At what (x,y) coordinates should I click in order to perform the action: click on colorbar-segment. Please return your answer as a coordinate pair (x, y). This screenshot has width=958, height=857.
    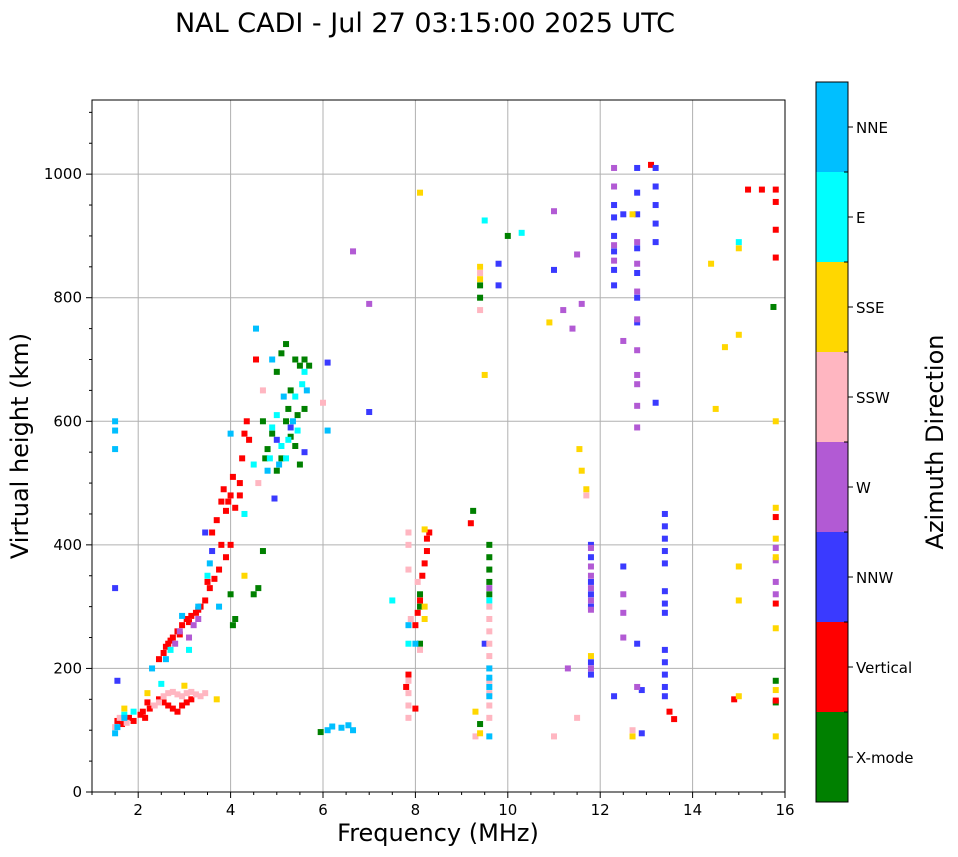
    Looking at the image, I should click on (832, 667).